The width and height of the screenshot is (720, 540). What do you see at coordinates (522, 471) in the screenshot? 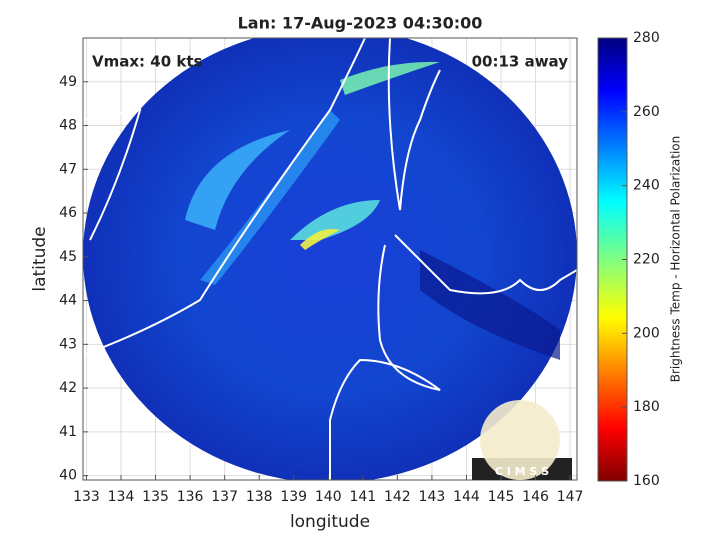
I see `logo-text: C I M S S` at bounding box center [522, 471].